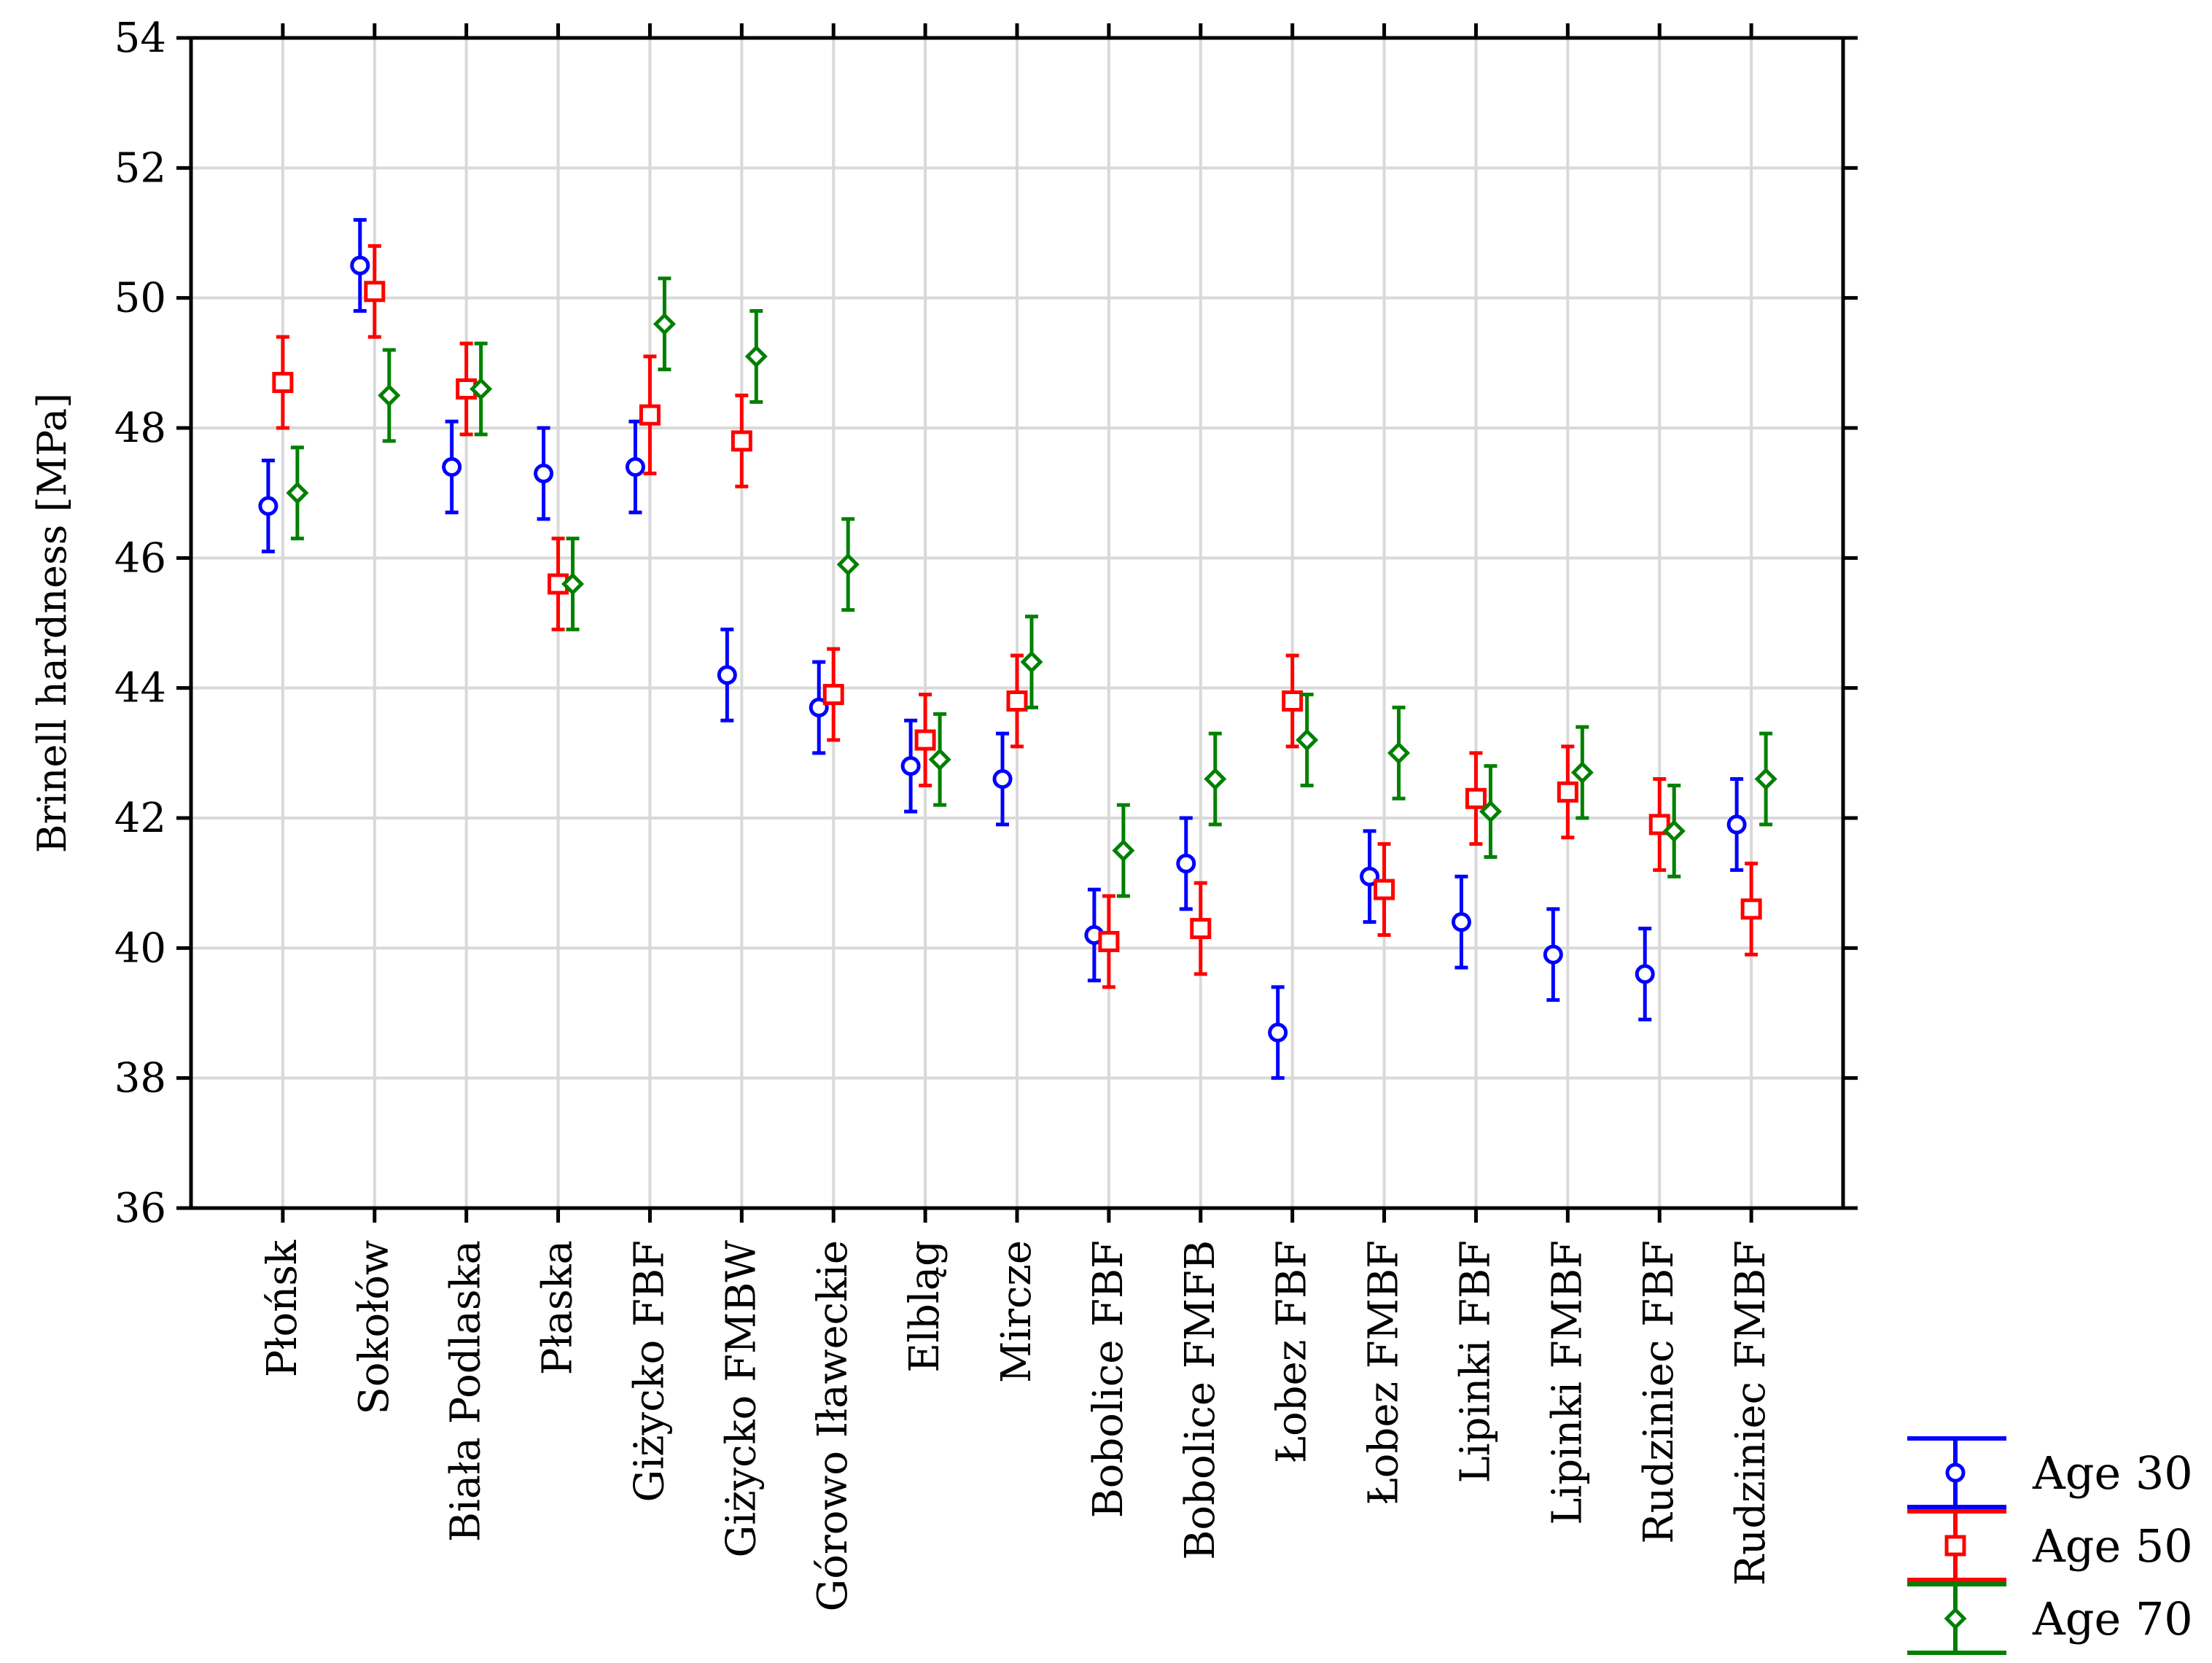 The height and width of the screenshot is (1663, 2212). Describe the element at coordinates (1108, 1379) in the screenshot. I see `x-category-label: Bobolice FBF` at that location.